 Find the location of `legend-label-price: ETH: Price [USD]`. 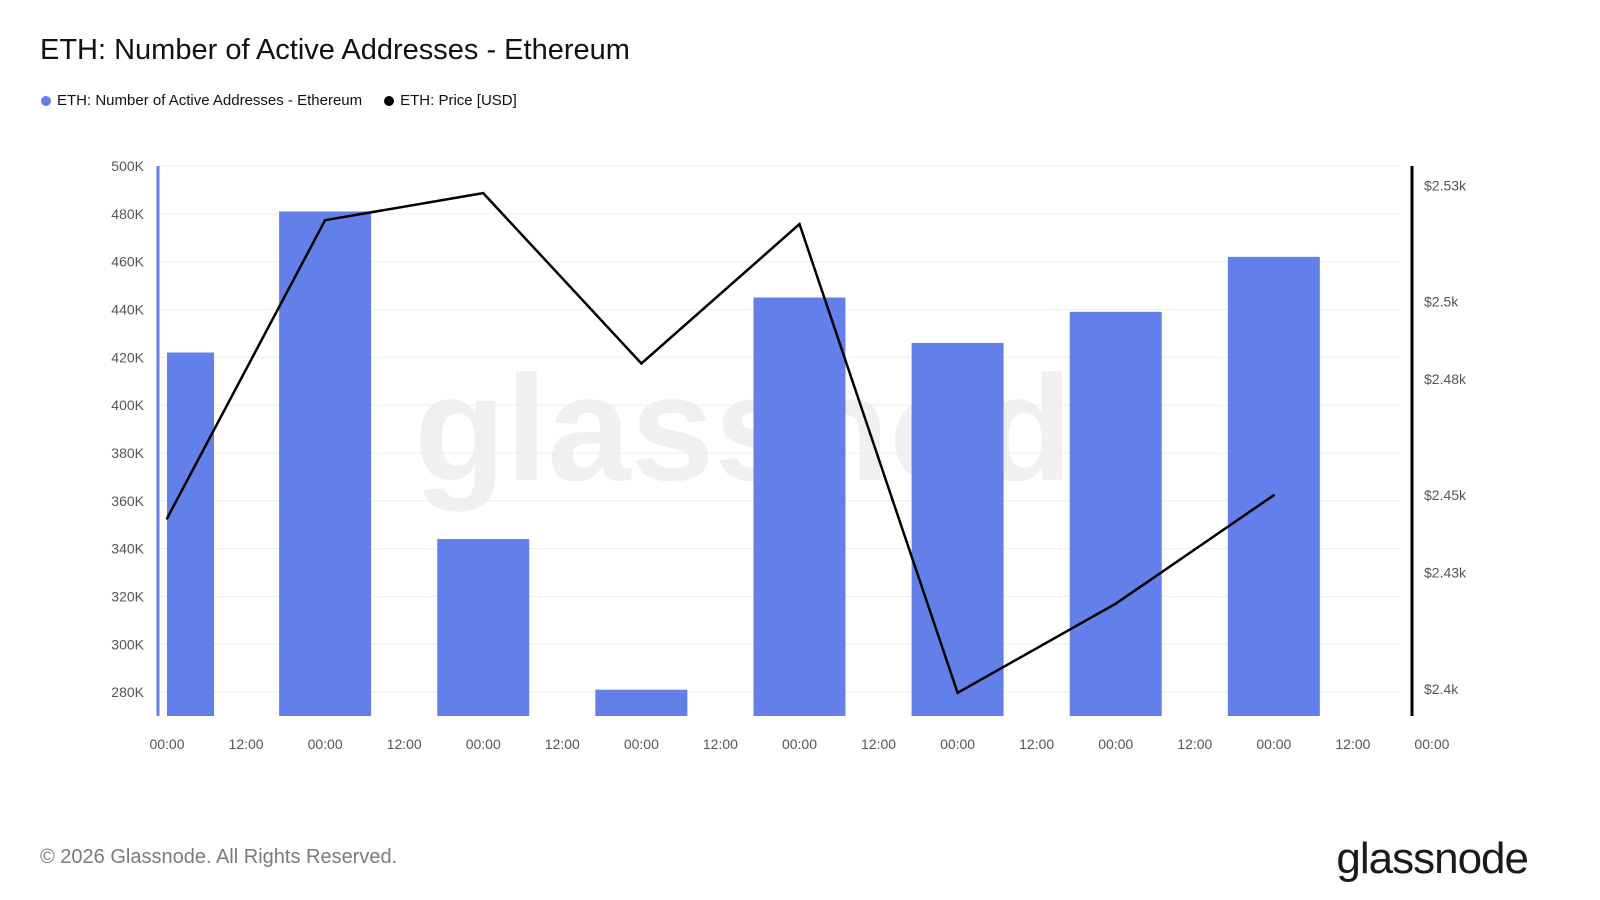

legend-label-price: ETH: Price [USD] is located at coordinates (458, 100).